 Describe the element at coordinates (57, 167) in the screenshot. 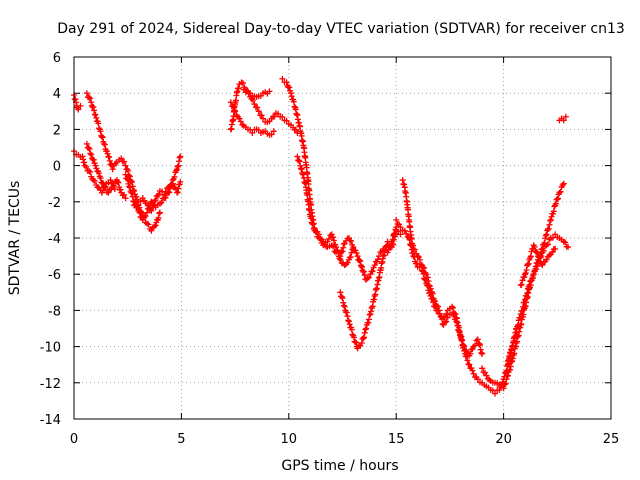

I see `y-tick-label: 0` at that location.